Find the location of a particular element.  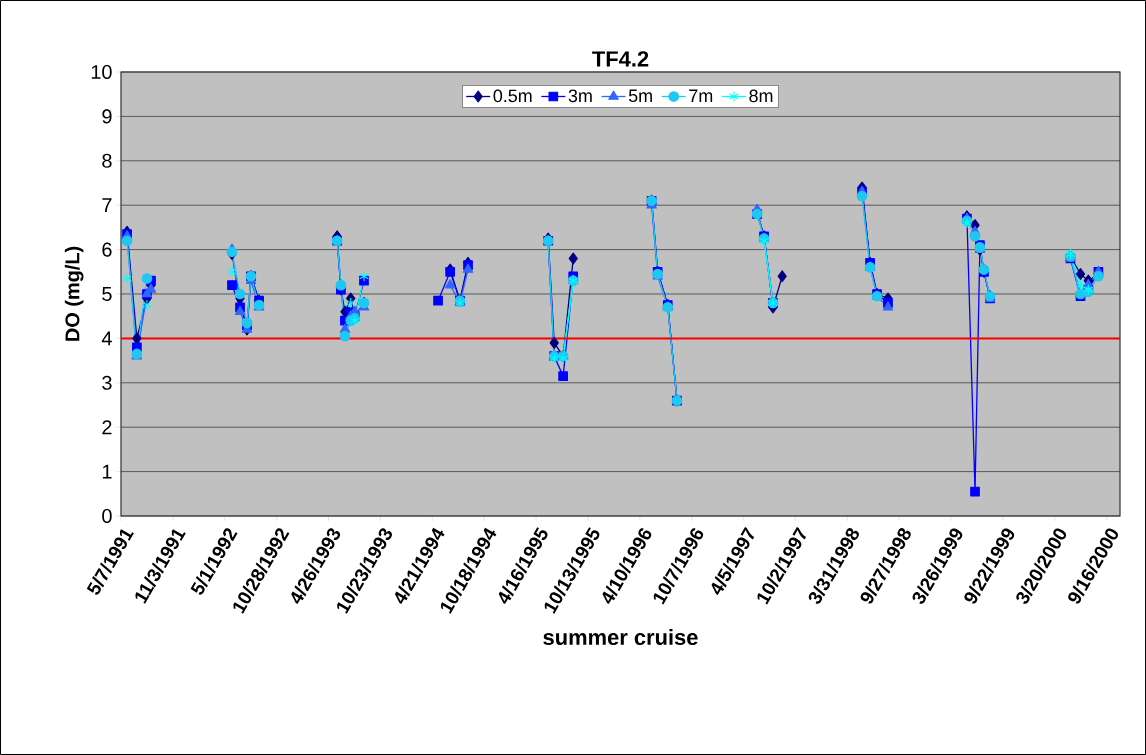

y-tick-label: 7 is located at coordinates (107, 205).